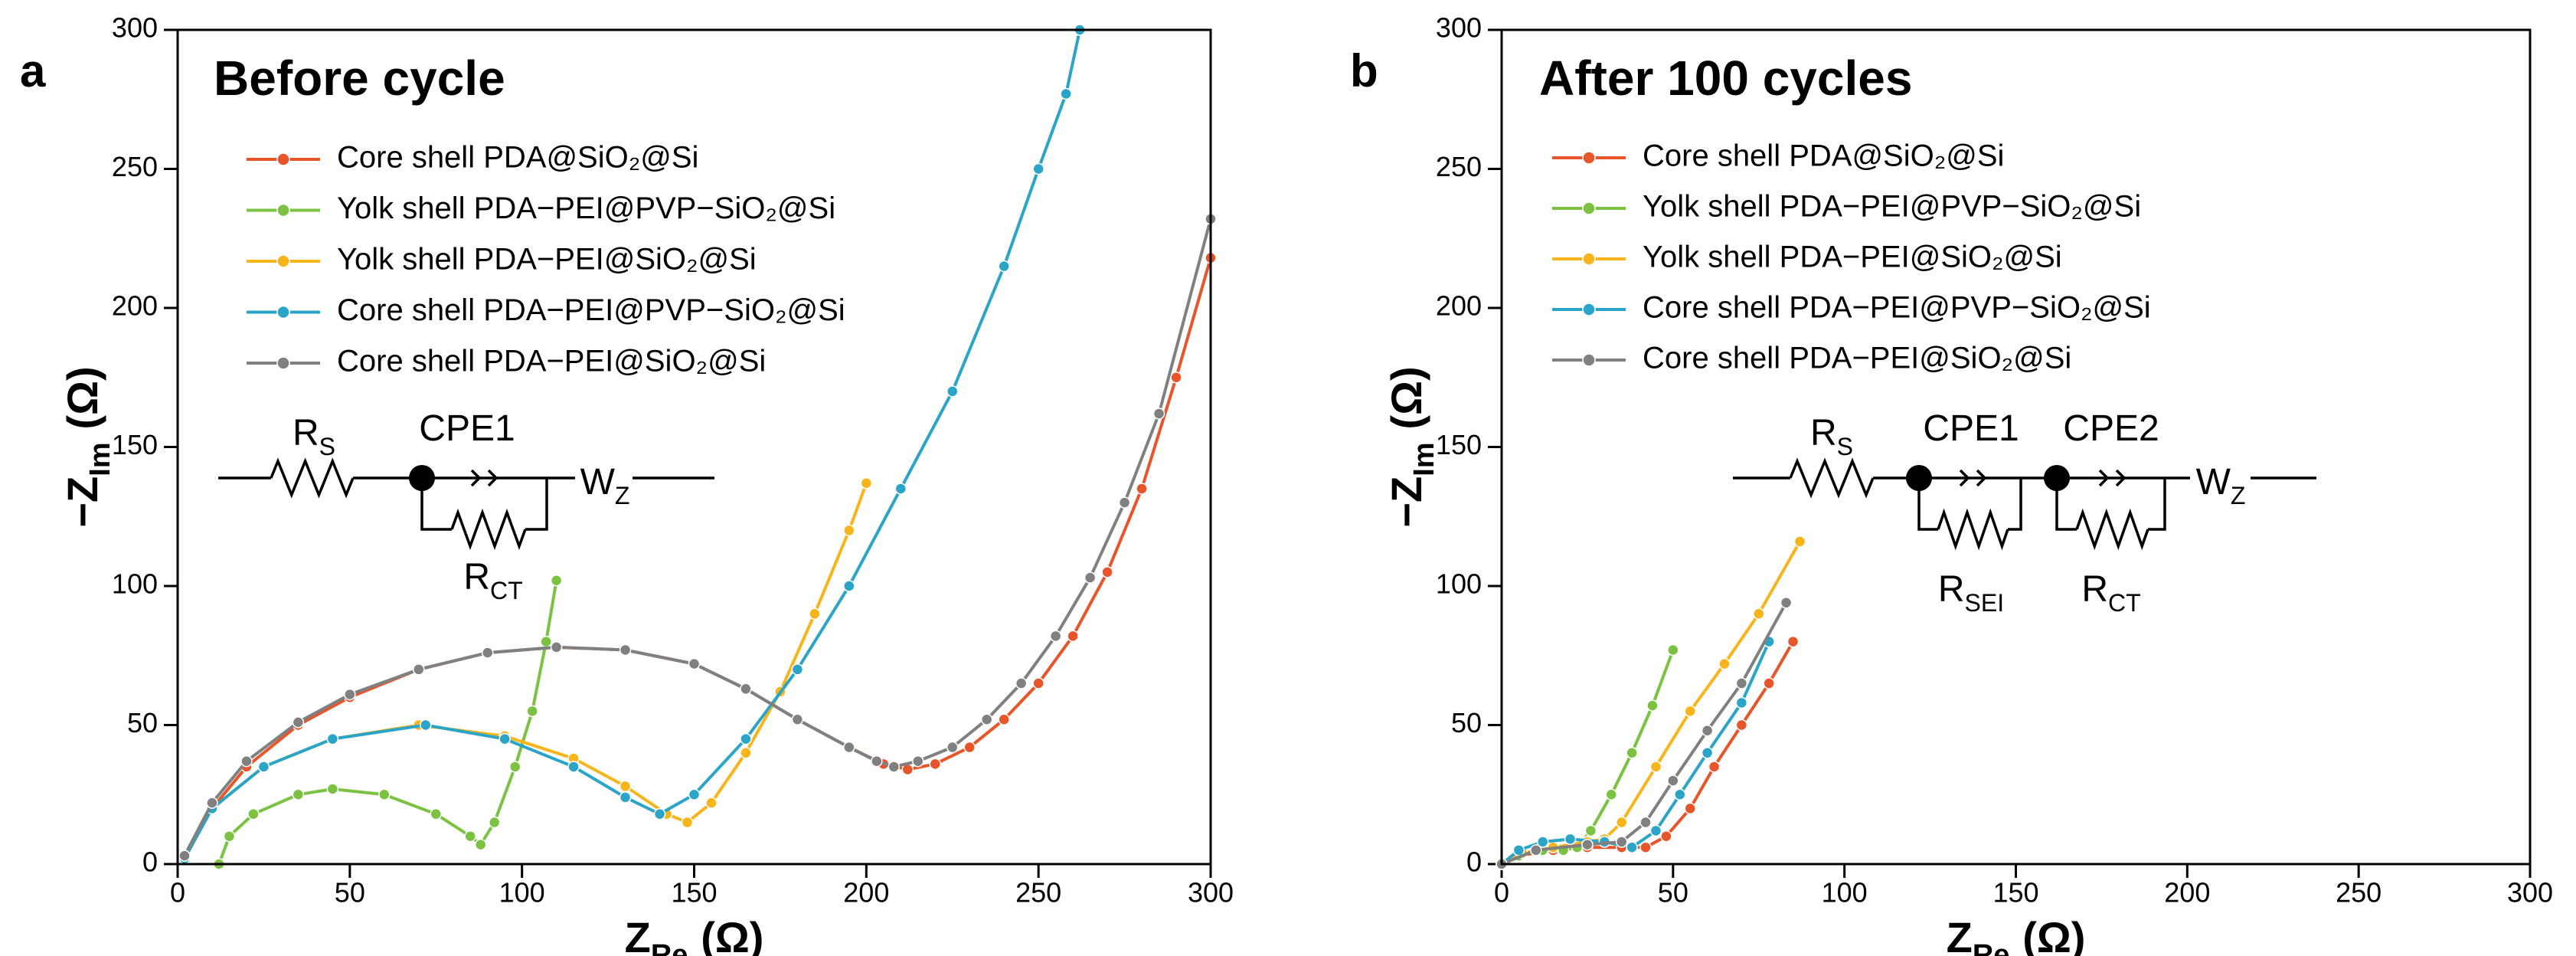 The width and height of the screenshot is (2576, 956). What do you see at coordinates (669, 947) in the screenshot?
I see `x-axis-label-sub: Re` at bounding box center [669, 947].